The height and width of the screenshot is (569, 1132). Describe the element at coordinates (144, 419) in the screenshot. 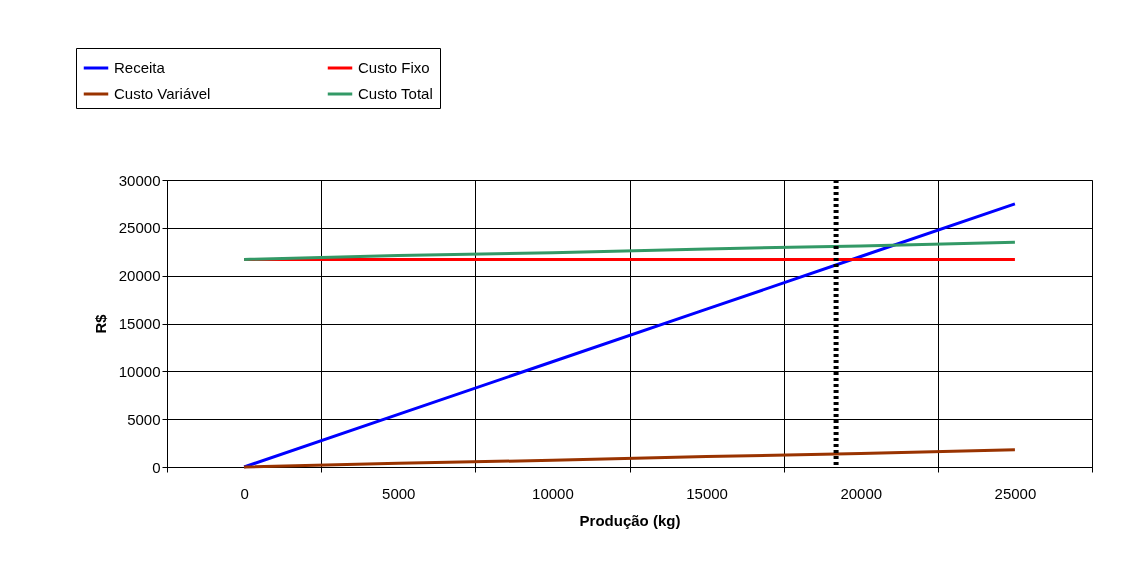

I see `y-tick-label: 5000` at that location.